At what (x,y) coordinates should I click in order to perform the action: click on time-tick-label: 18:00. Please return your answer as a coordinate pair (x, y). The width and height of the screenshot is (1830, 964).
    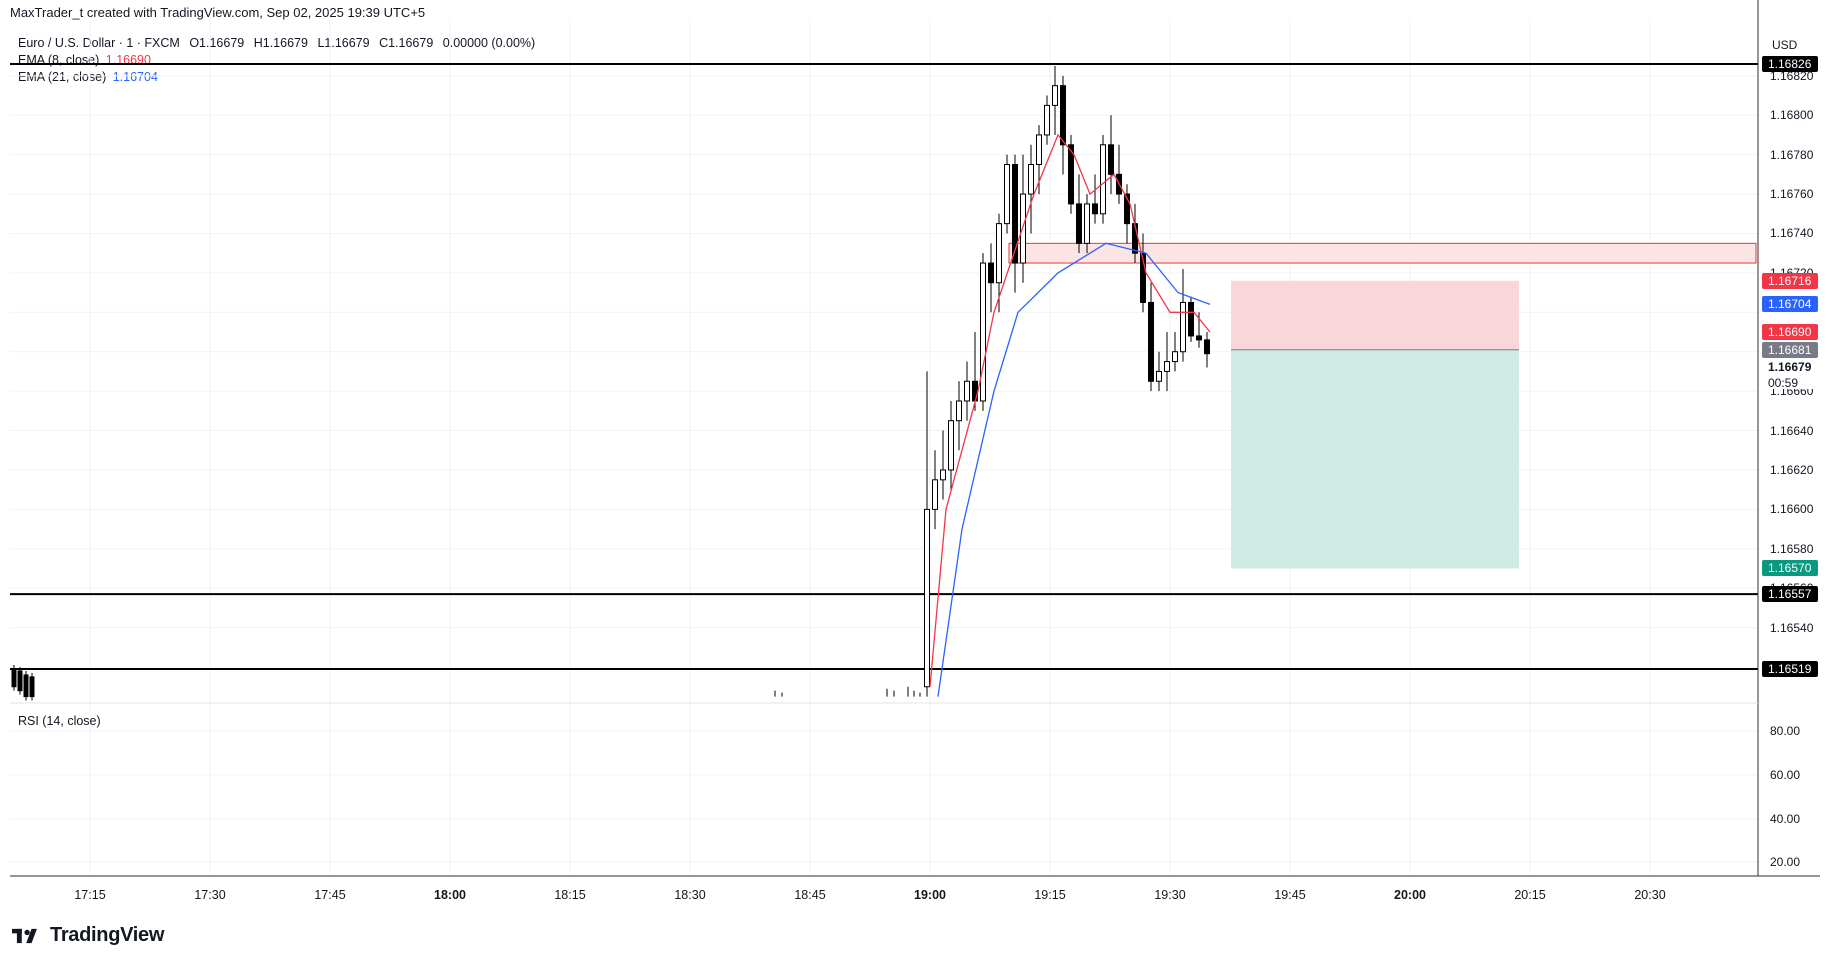
    Looking at the image, I should click on (450, 895).